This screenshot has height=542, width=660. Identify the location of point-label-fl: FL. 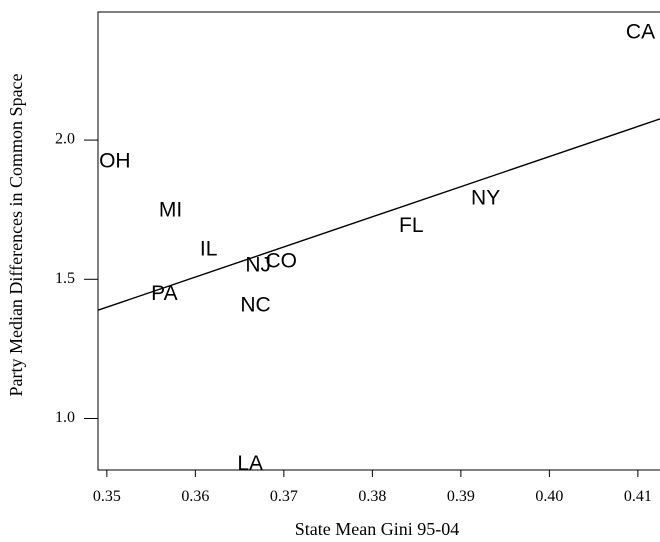
(411, 225).